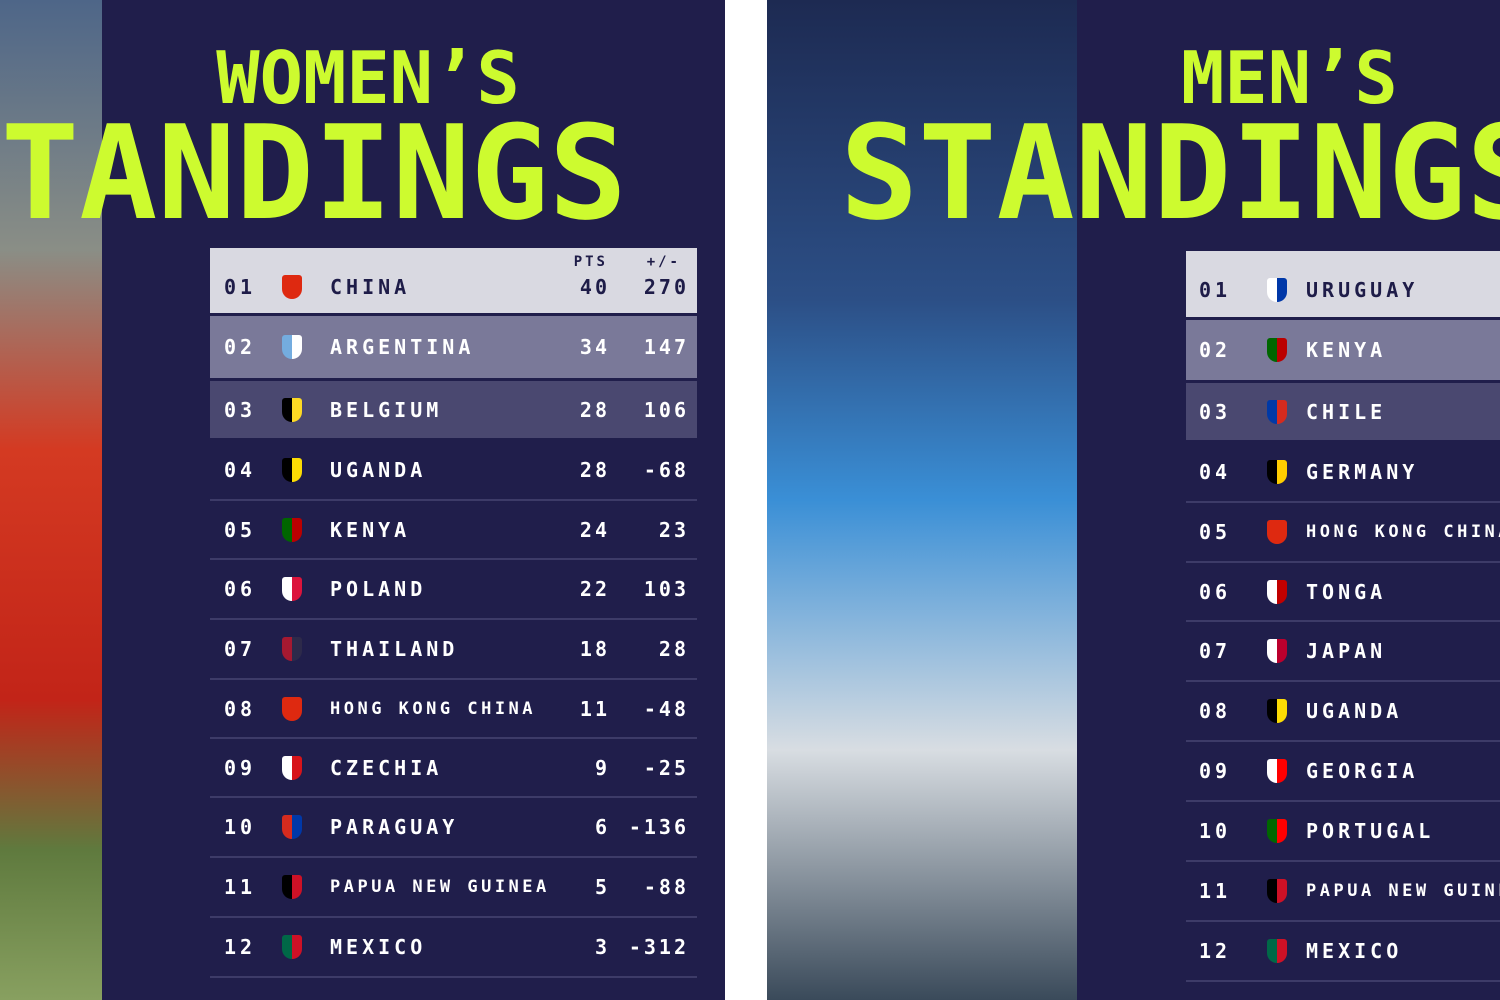  What do you see at coordinates (602, 947) in the screenshot?
I see `points: 3` at bounding box center [602, 947].